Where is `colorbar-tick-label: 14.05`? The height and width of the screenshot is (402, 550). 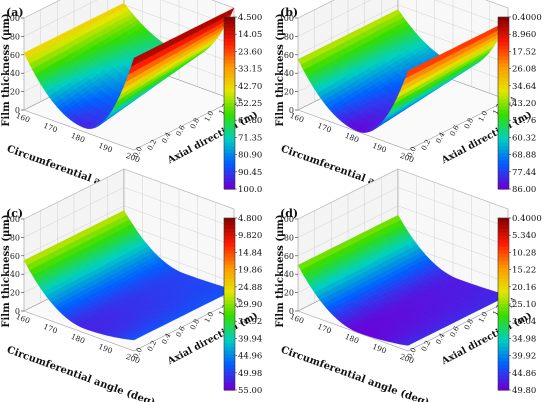 colorbar-tick-label: 14.05 is located at coordinates (250, 35).